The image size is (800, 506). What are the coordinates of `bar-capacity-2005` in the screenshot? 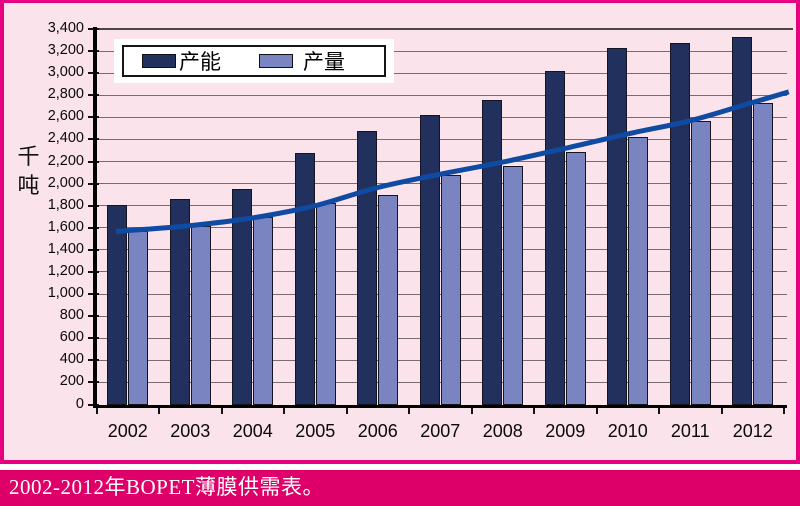 It's located at (304, 278).